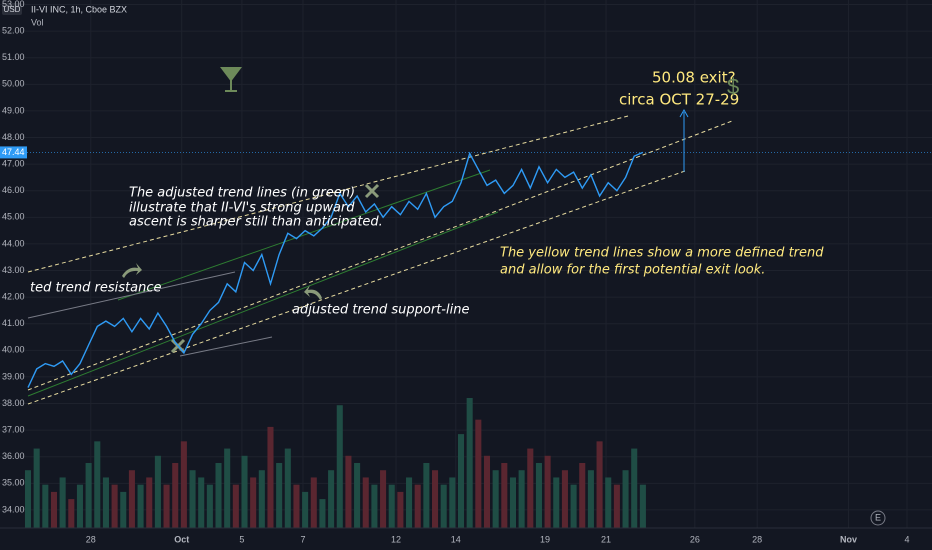 The width and height of the screenshot is (932, 550). I want to click on y-tick-label: 35.00, so click(13, 483).